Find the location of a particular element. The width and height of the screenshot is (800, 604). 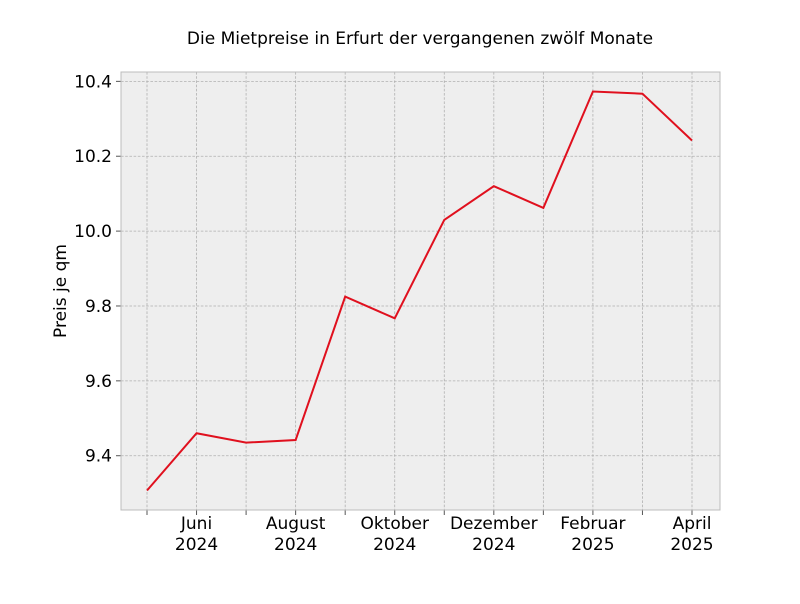

x-tick-label: April 2025 is located at coordinates (691, 534).